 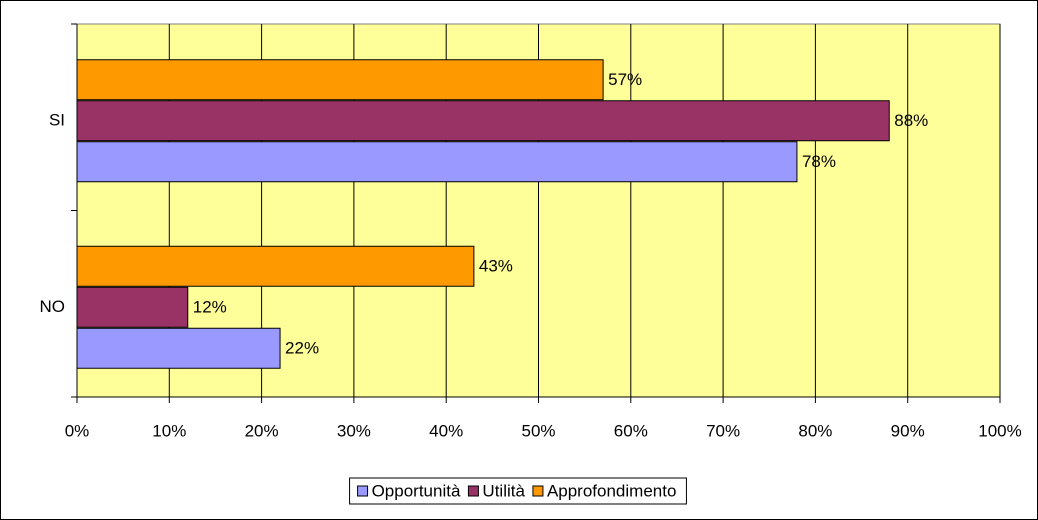 I want to click on legend-label: Opportunità, so click(x=416, y=490).